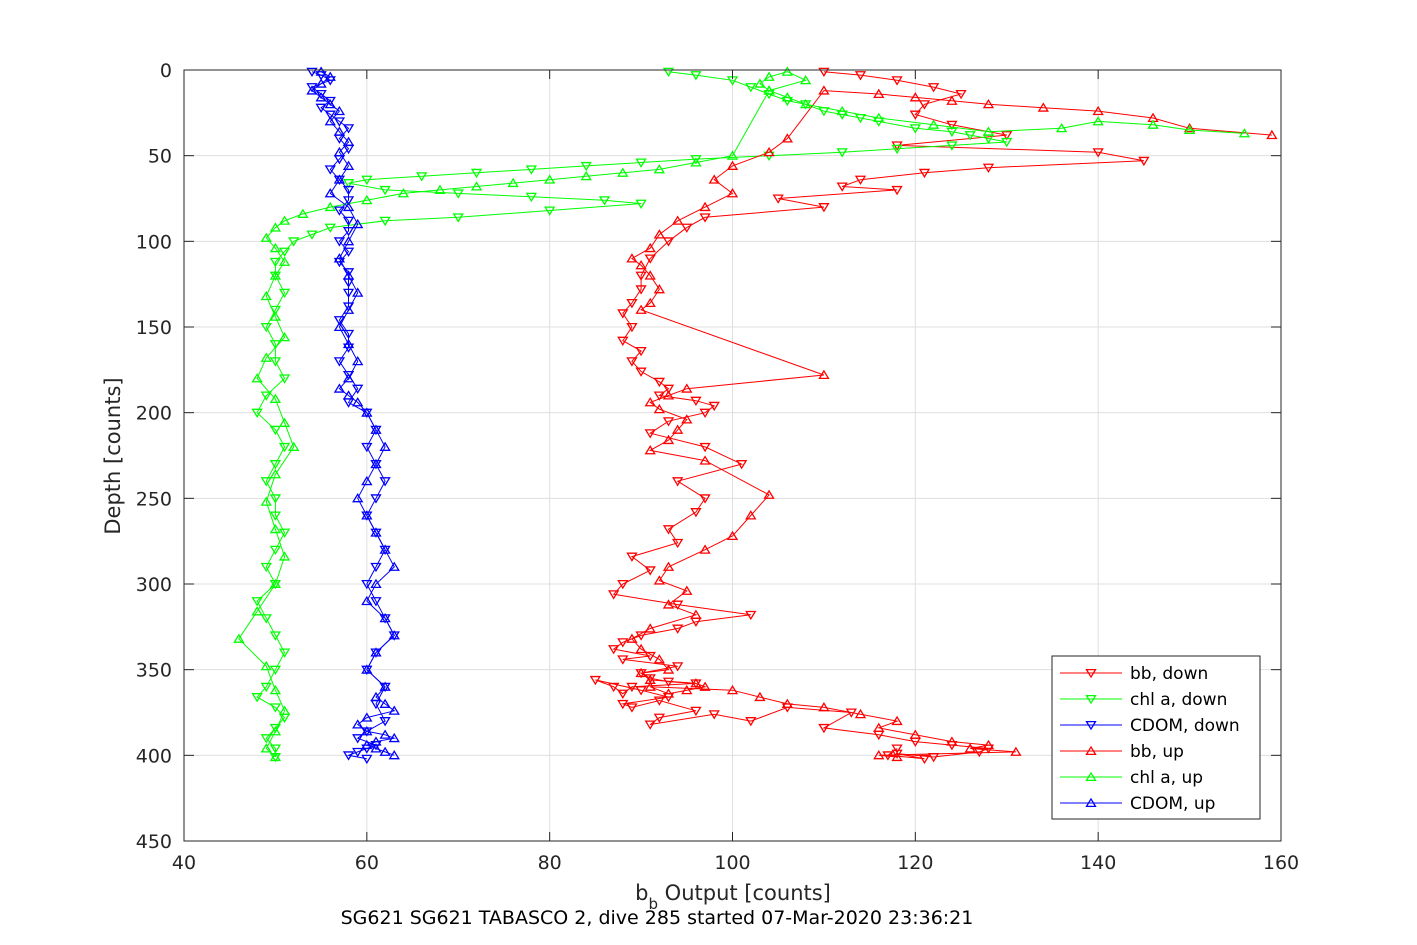 The width and height of the screenshot is (1417, 945). Describe the element at coordinates (550, 863) in the screenshot. I see `x-tick-label: 80` at that location.